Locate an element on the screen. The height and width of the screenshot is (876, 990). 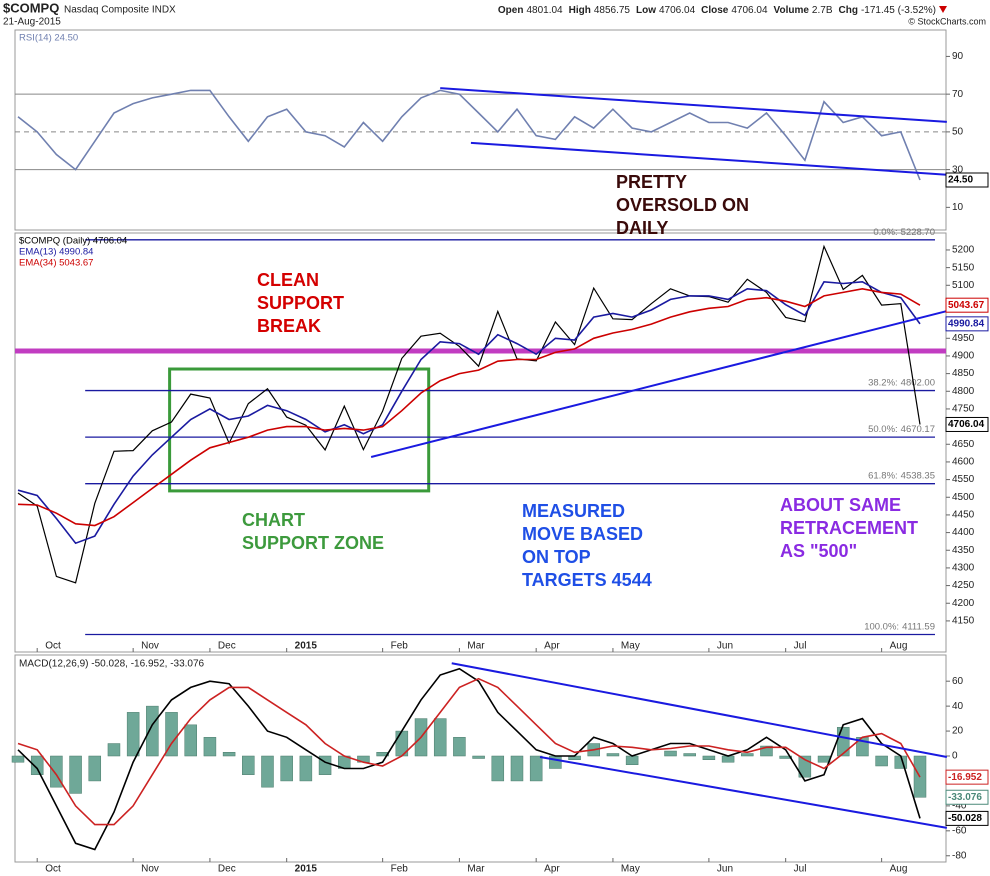
annotation-line: TARGETS 4544 is located at coordinates (587, 580).